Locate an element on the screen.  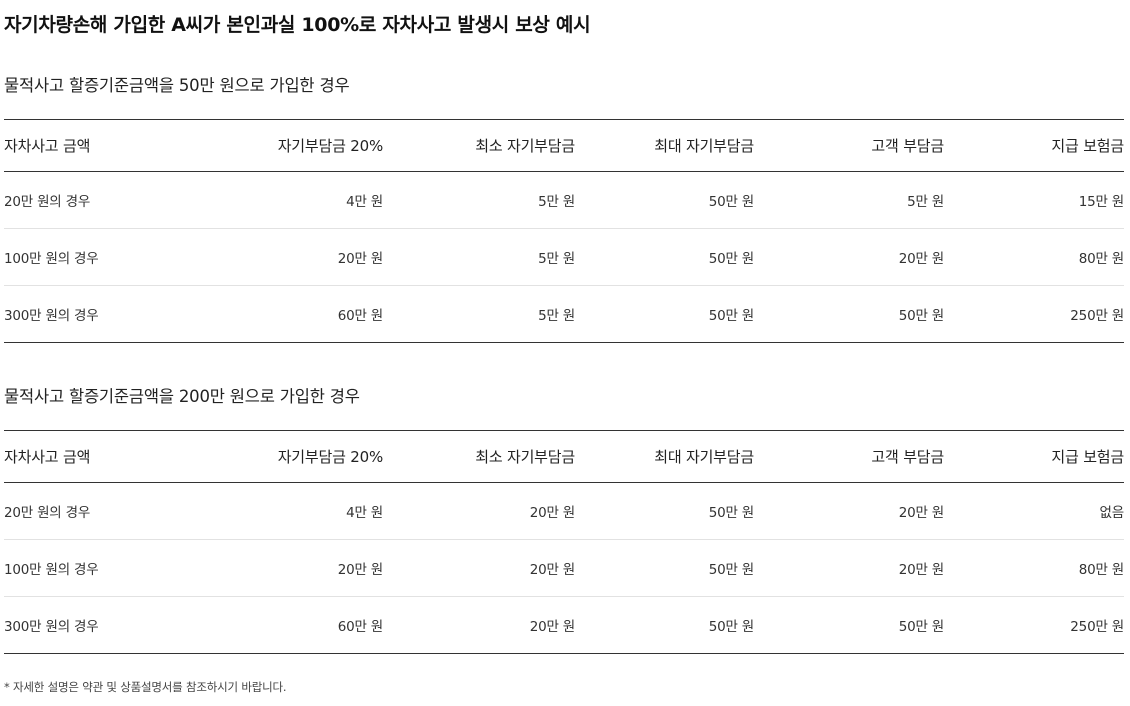
table-row: 300만 원의 경우 60만 원 5만 원 50만 원 50만 원 250만 원 is located at coordinates (564, 314).